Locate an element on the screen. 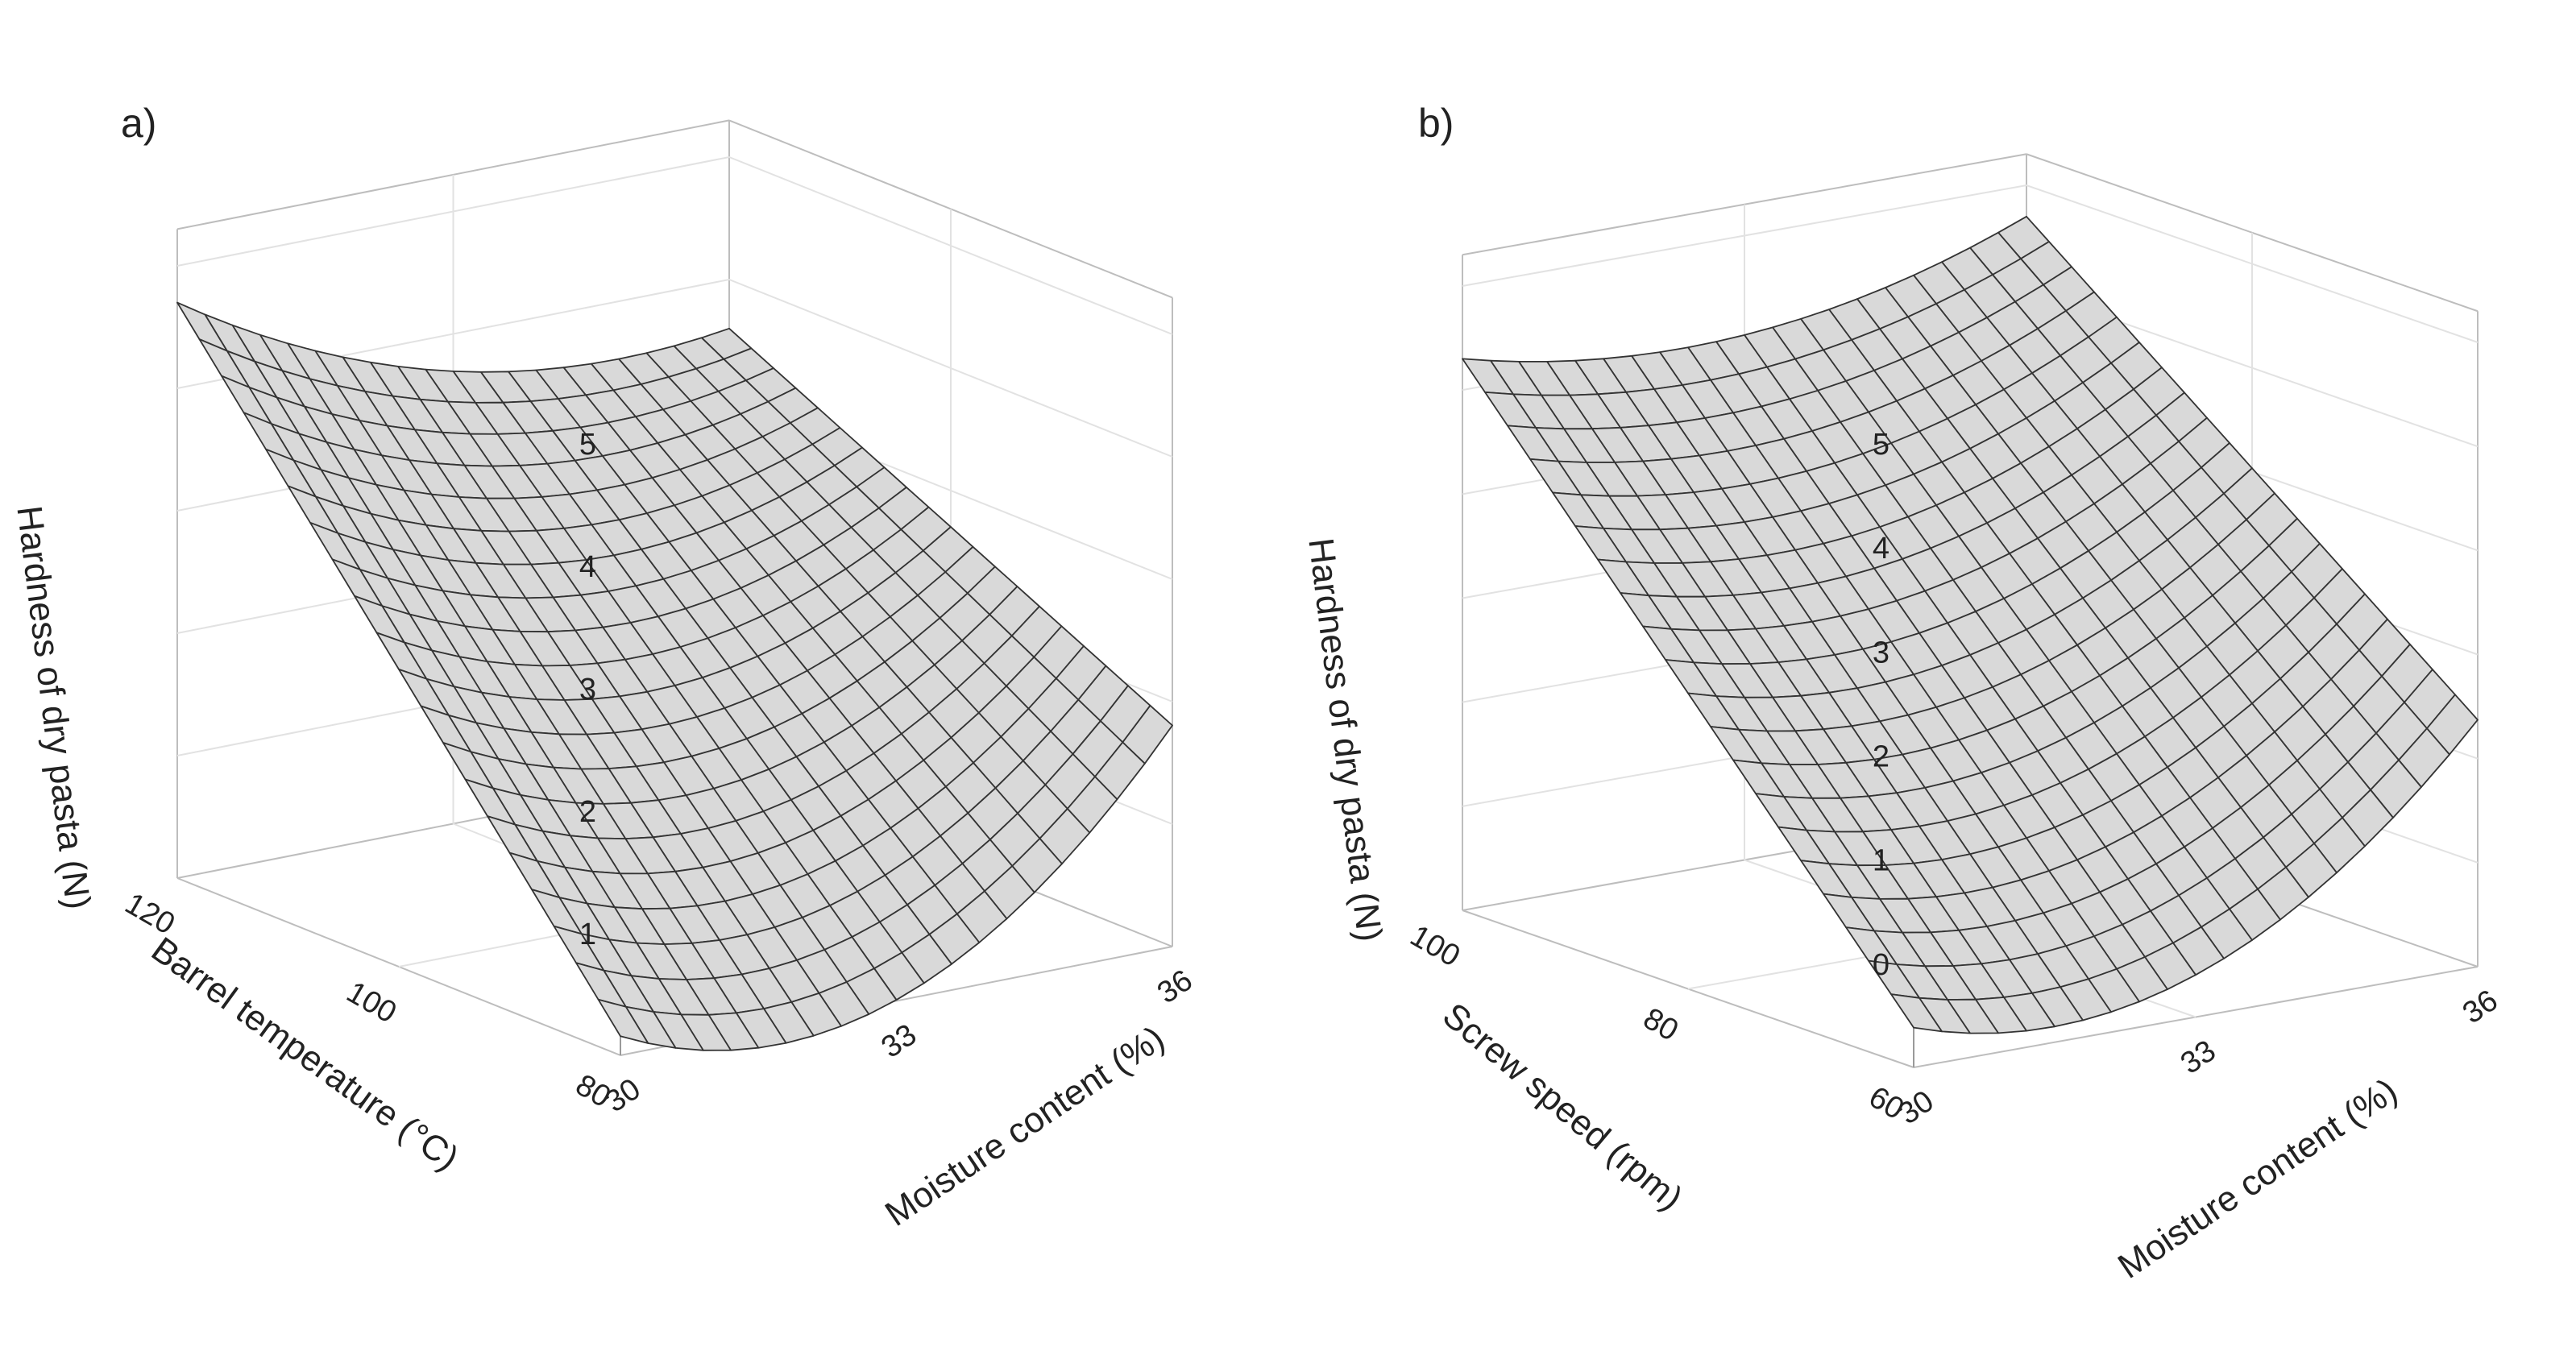 This screenshot has height=1355, width=2576. panel-b-label: b) is located at coordinates (1436, 123).